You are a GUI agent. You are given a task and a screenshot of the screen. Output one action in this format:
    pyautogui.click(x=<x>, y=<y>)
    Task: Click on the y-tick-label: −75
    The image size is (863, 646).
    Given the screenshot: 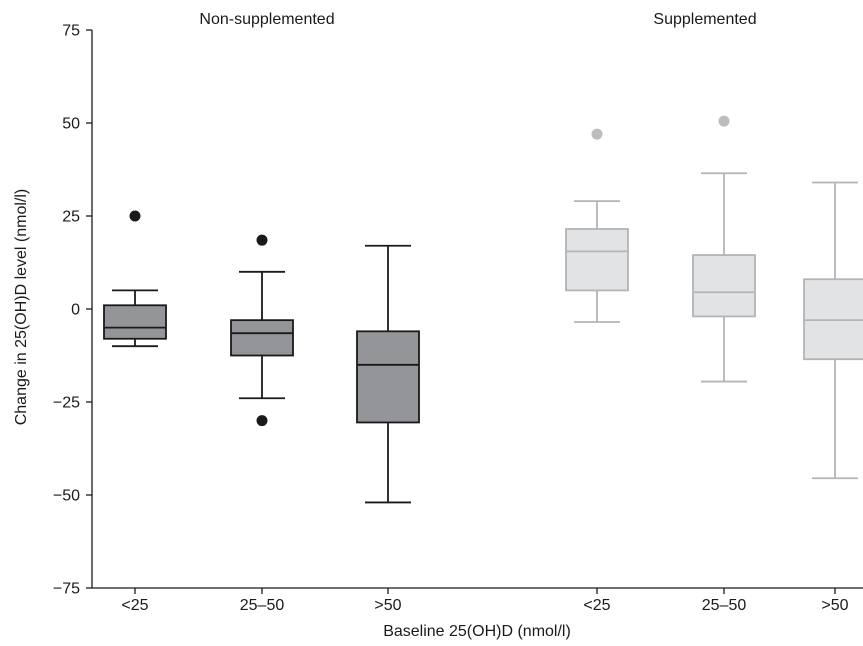 What is the action you would take?
    pyautogui.click(x=66, y=589)
    